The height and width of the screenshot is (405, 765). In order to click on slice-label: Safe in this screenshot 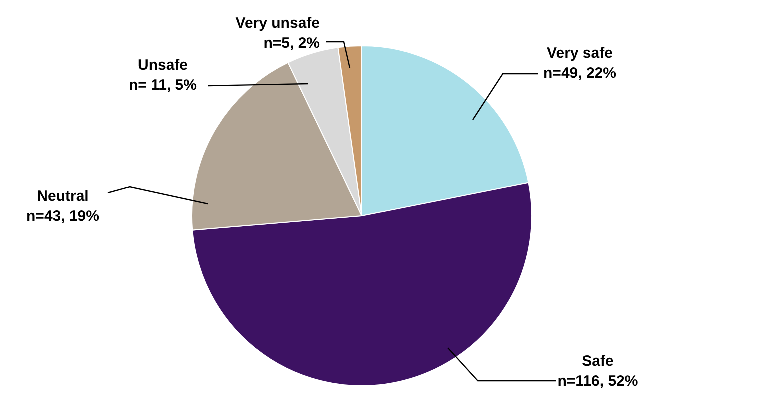, I will do `click(598, 361)`.